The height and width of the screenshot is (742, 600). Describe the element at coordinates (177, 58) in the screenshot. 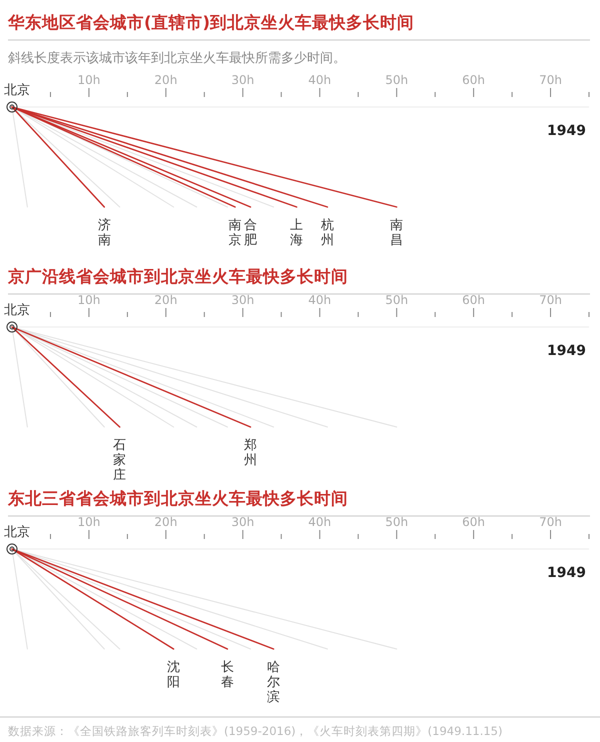

I see `chart-subtitle: 斜线长度表示该城市该年到北京坐火车最快所需多少时间。` at that location.